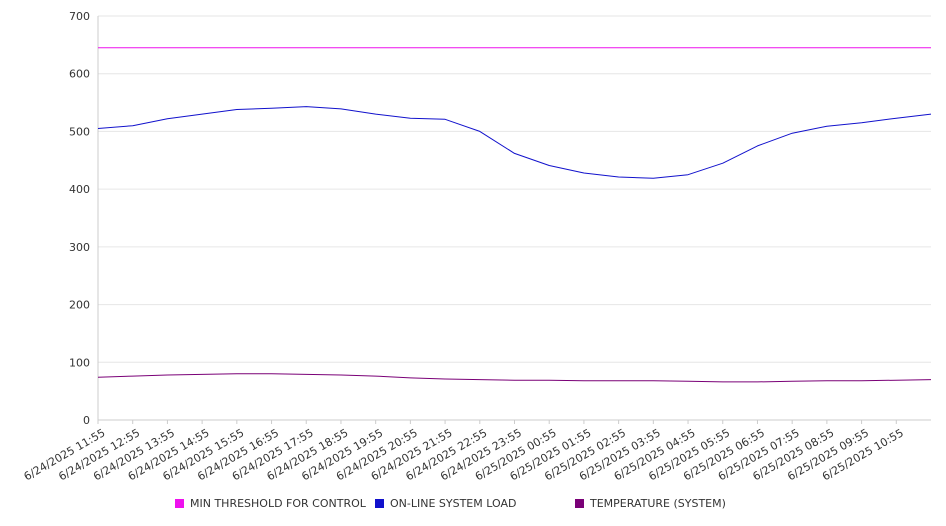  What do you see at coordinates (379, 503) in the screenshot?
I see `legend-swatch-system-load` at bounding box center [379, 503].